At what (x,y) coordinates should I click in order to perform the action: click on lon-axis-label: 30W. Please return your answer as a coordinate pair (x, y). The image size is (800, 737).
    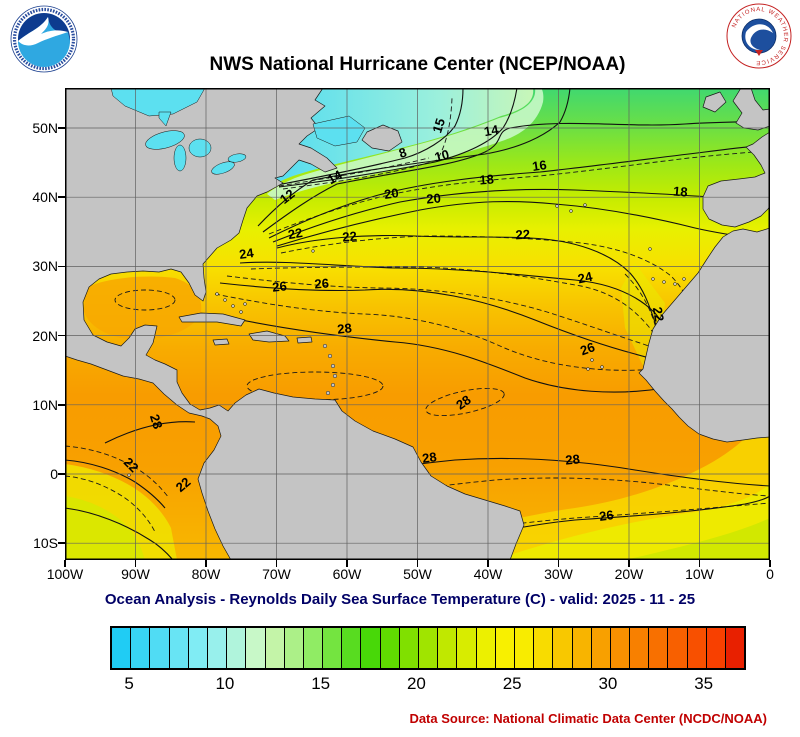
    Looking at the image, I should click on (558, 574).